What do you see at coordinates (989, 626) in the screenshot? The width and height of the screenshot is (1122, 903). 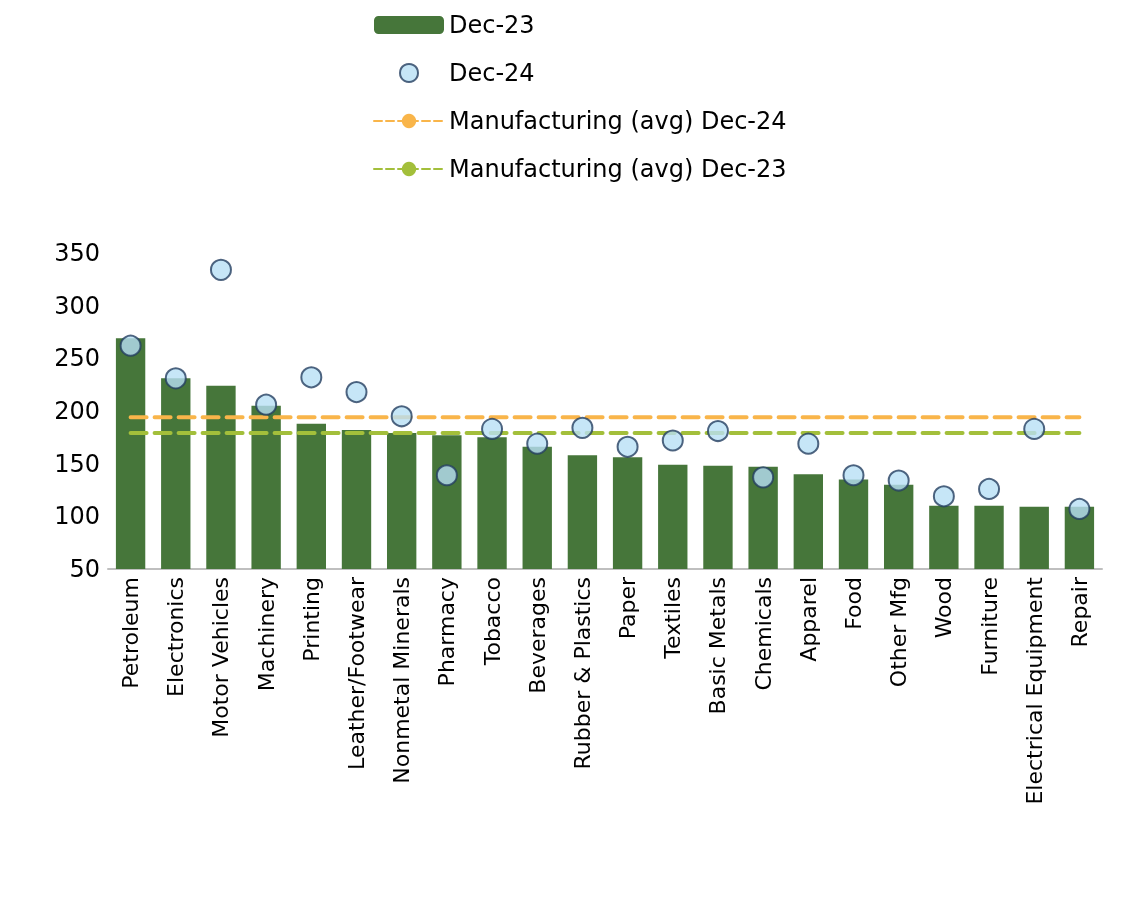 I see `x-tick-label: Furniture` at bounding box center [989, 626].